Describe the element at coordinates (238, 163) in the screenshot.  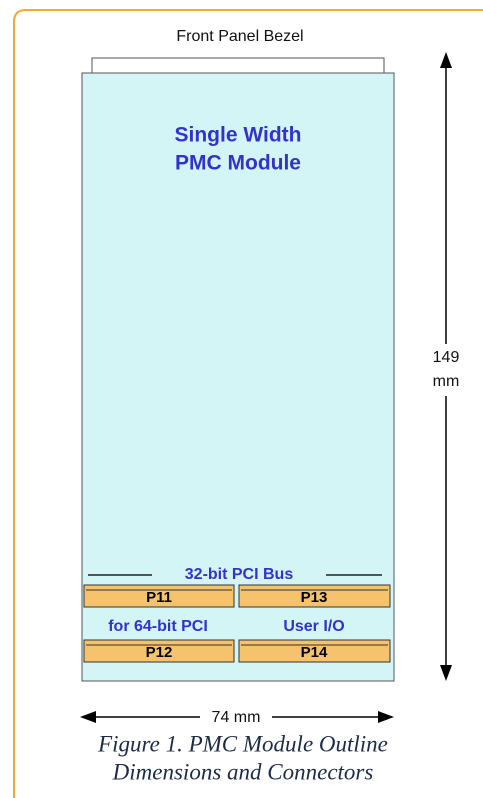
I see `module-label: PMC Module` at that location.